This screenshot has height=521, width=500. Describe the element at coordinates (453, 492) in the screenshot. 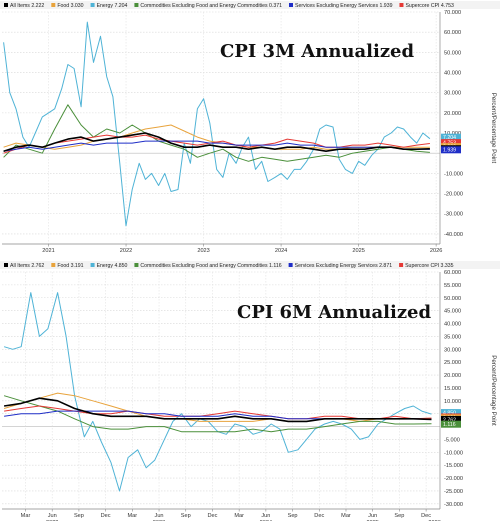

I see `y-tick-label: -25.000` at that location.